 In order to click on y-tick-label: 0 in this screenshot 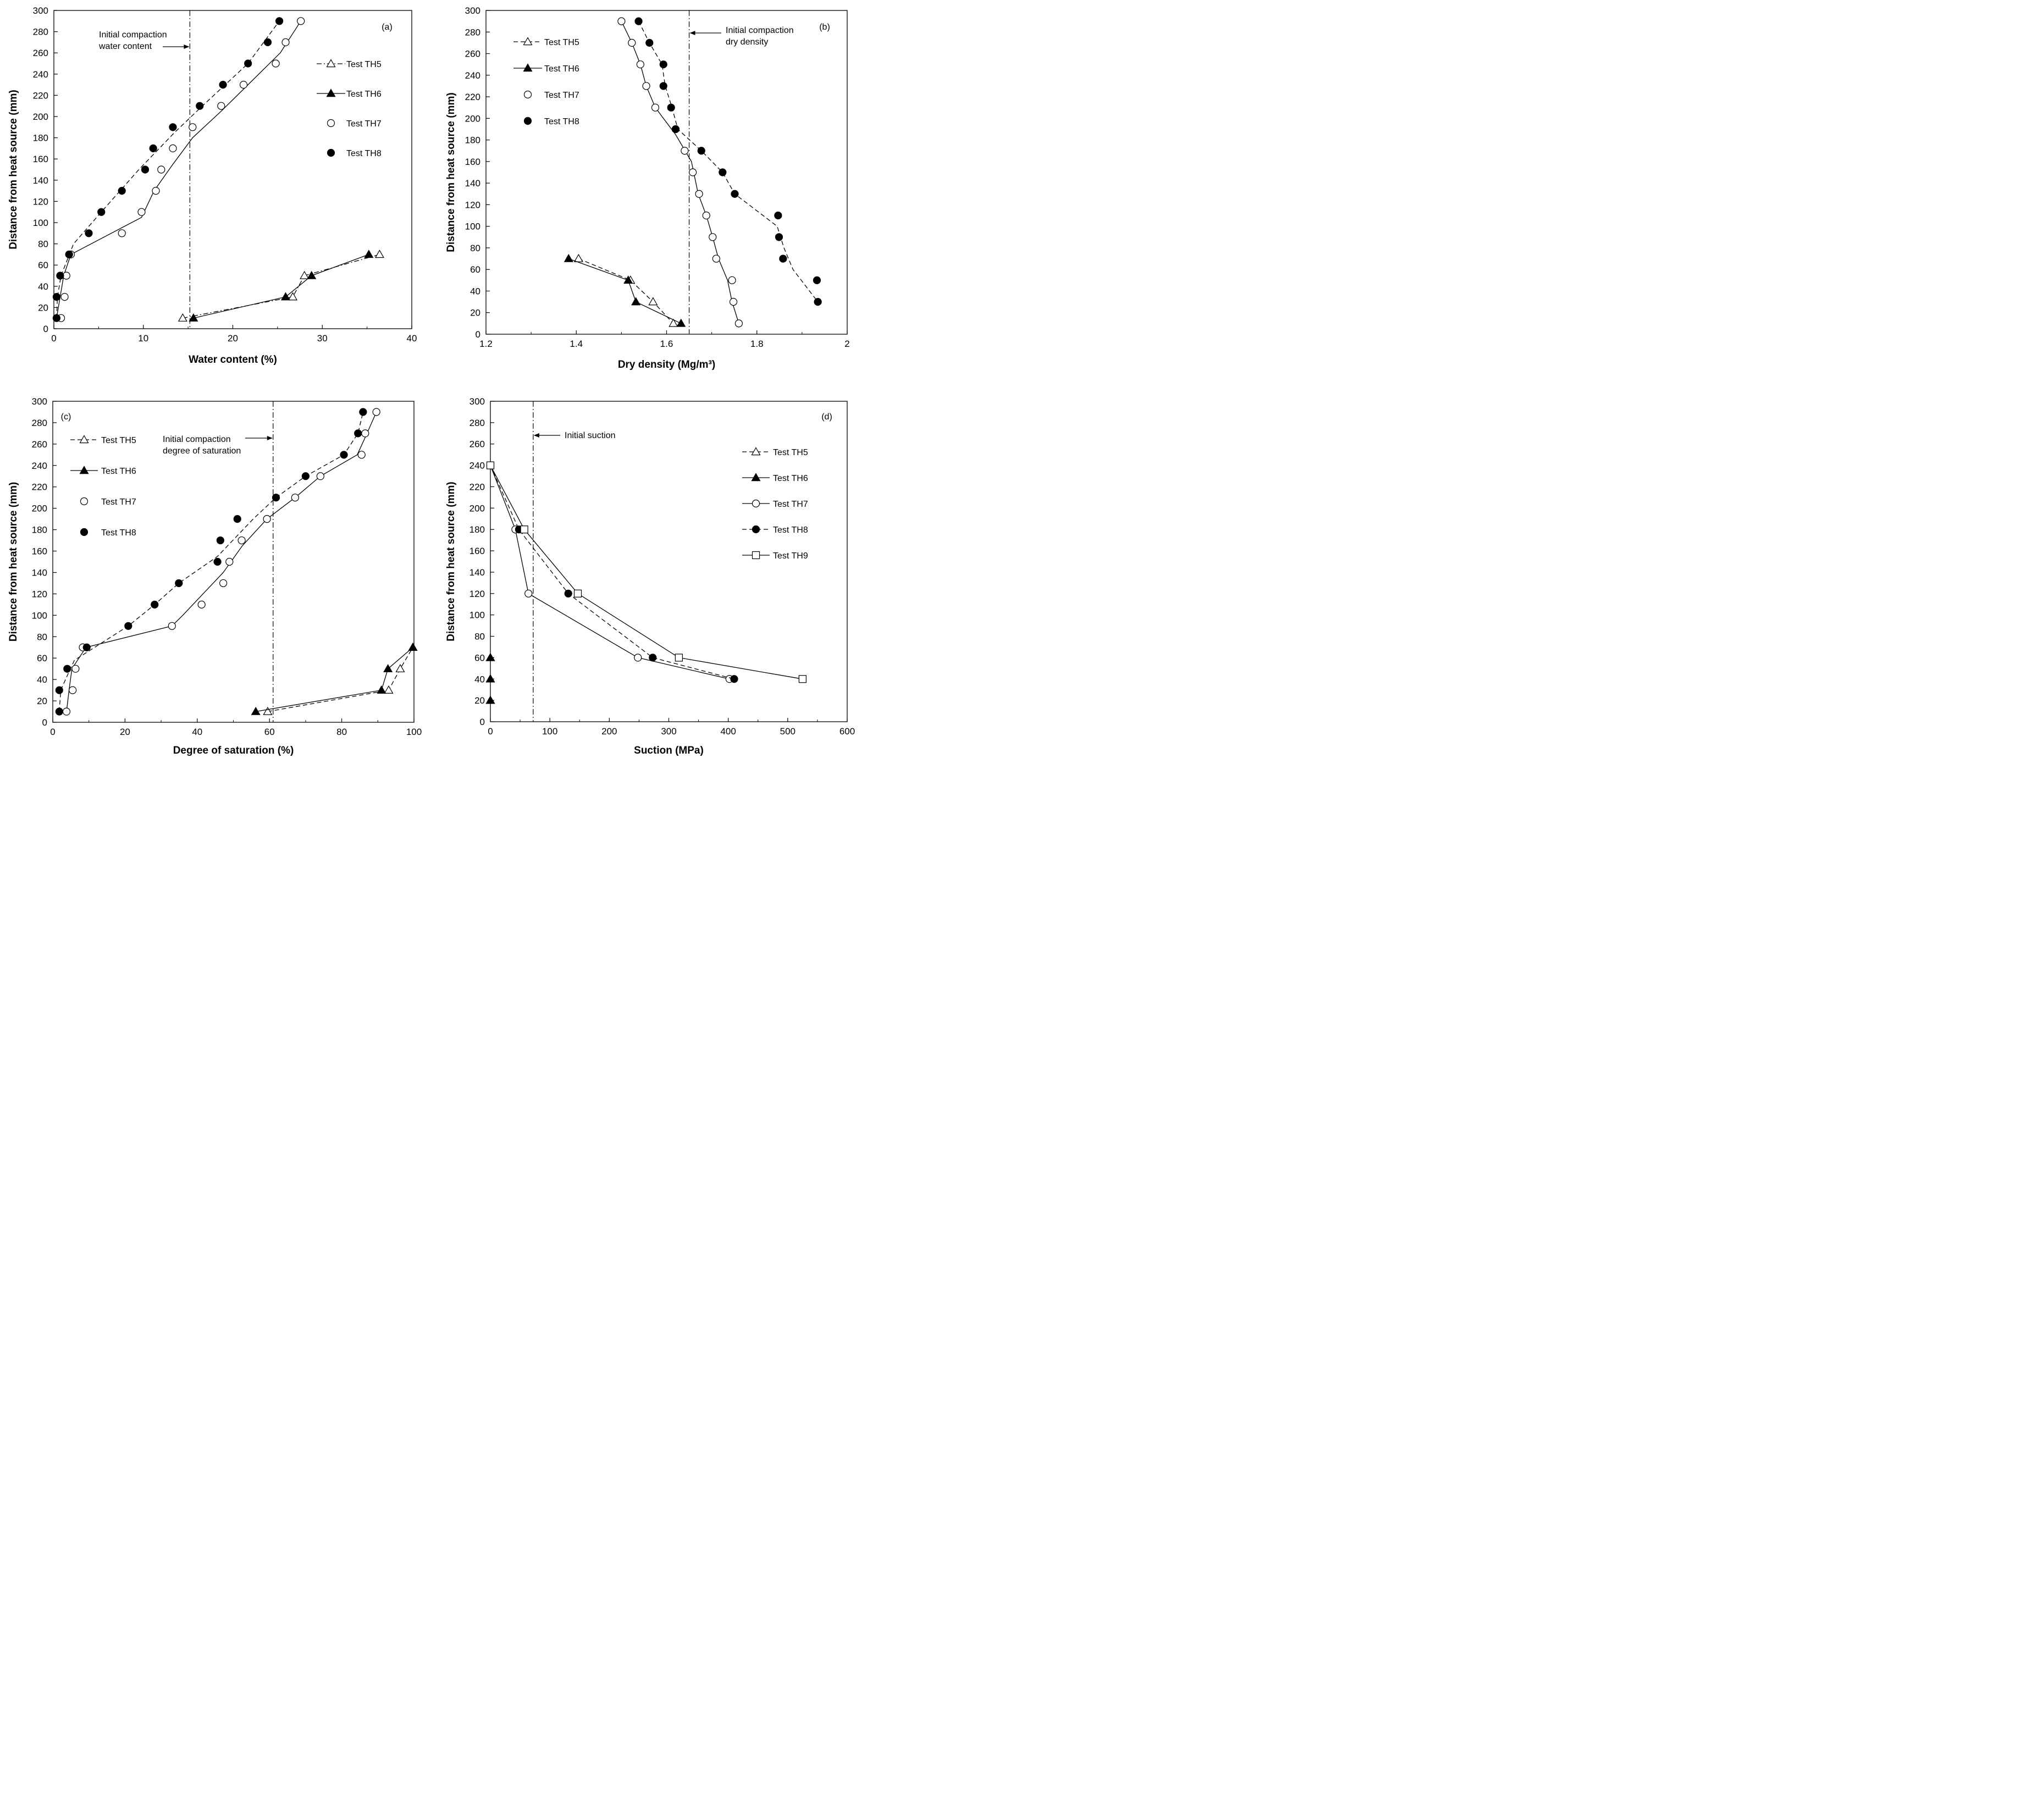, I will do `click(483, 722)`.